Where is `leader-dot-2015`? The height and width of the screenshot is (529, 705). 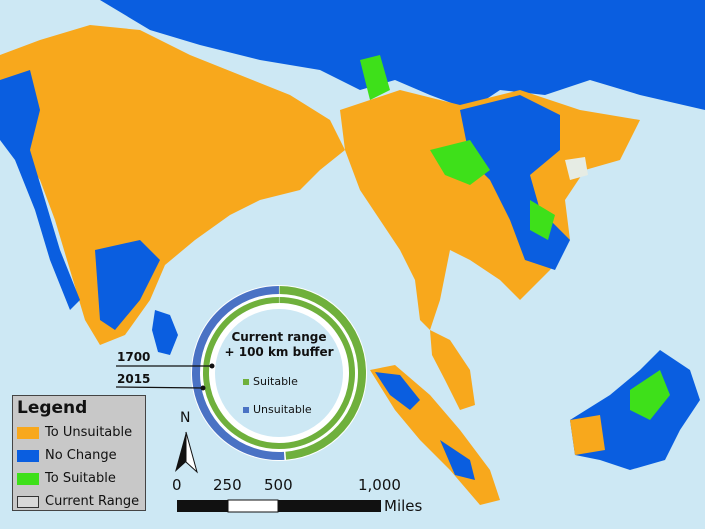
leader-dot-2015 is located at coordinates (203, 388).